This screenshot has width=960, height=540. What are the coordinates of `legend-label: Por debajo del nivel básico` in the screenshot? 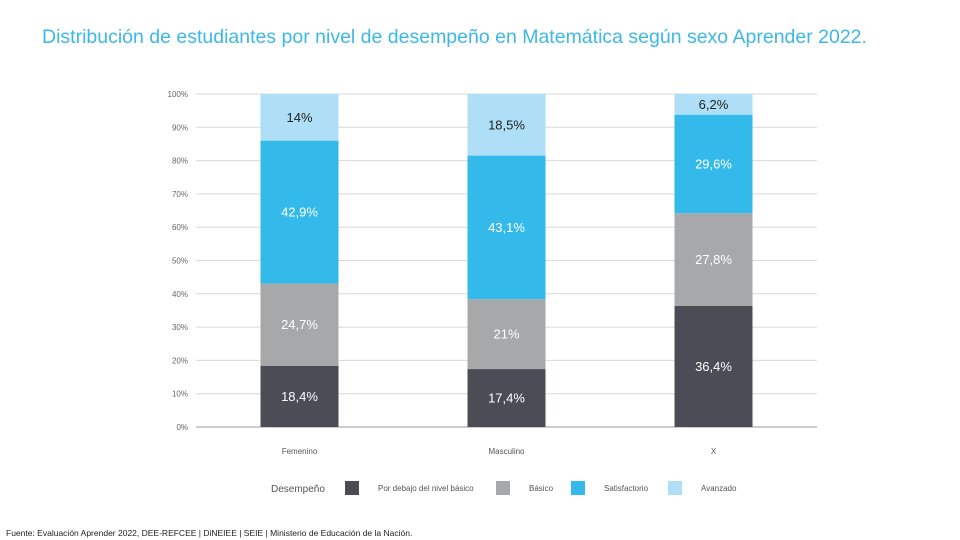 It's located at (426, 488).